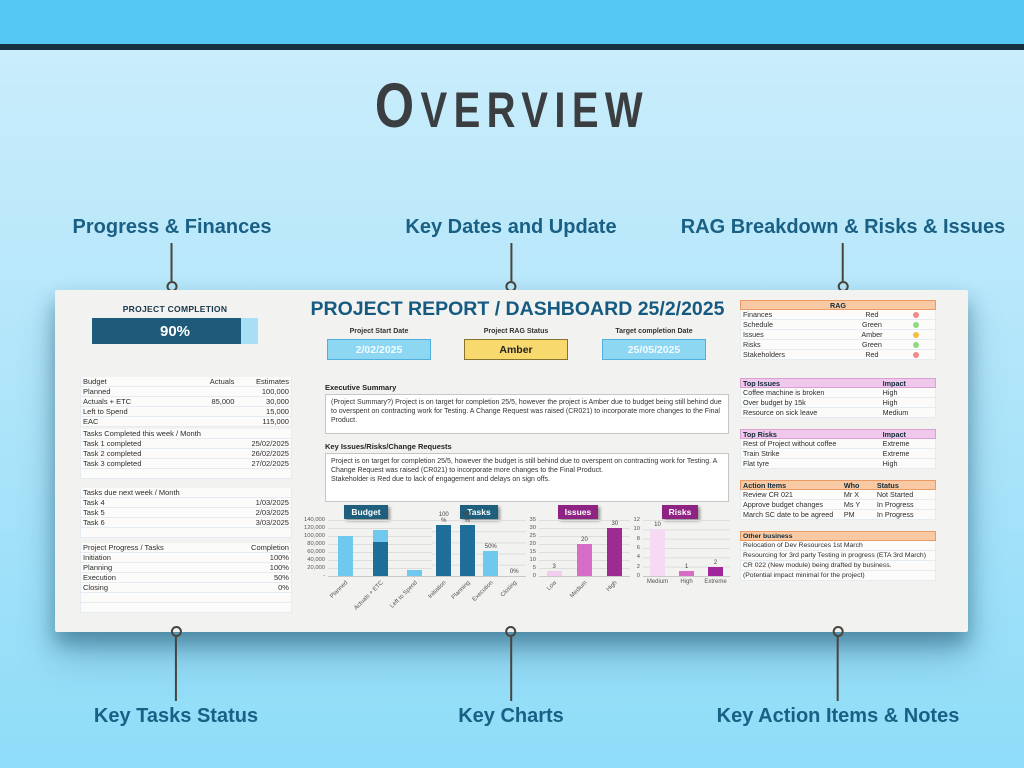 This screenshot has height=768, width=1024. I want to click on budget-chart-badge: Budget, so click(366, 512).